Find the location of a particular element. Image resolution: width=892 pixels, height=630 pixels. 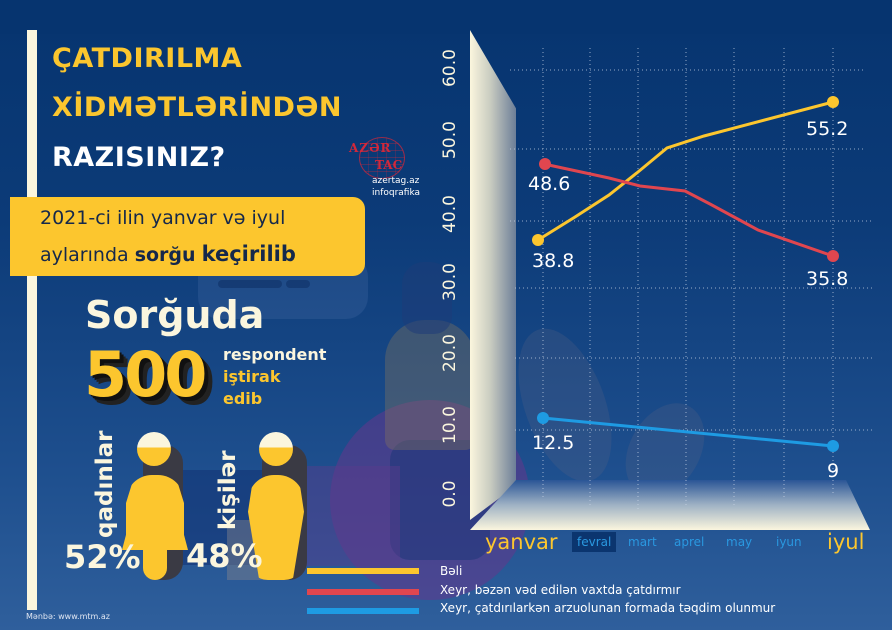

x-label-aprel: aprel is located at coordinates (689, 542).